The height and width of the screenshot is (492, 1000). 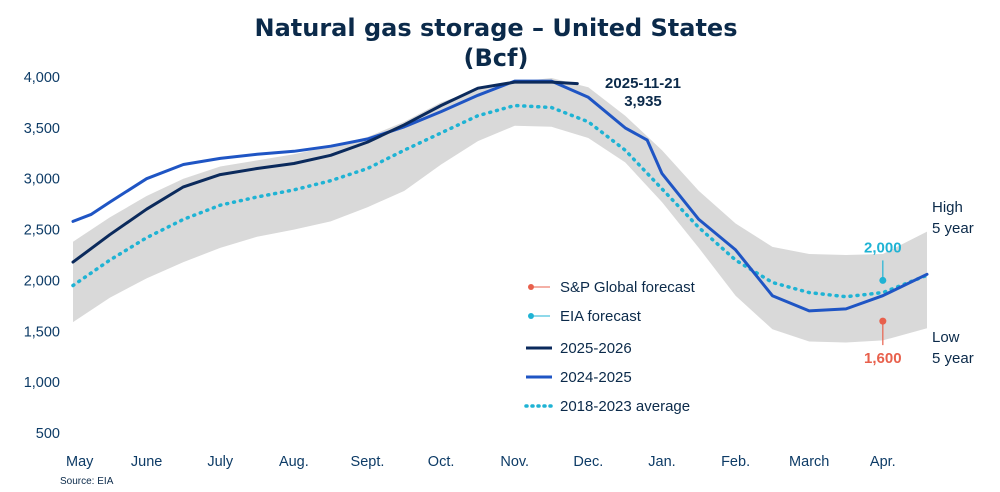 I want to click on x-tick-label: Dec., so click(x=588, y=462).